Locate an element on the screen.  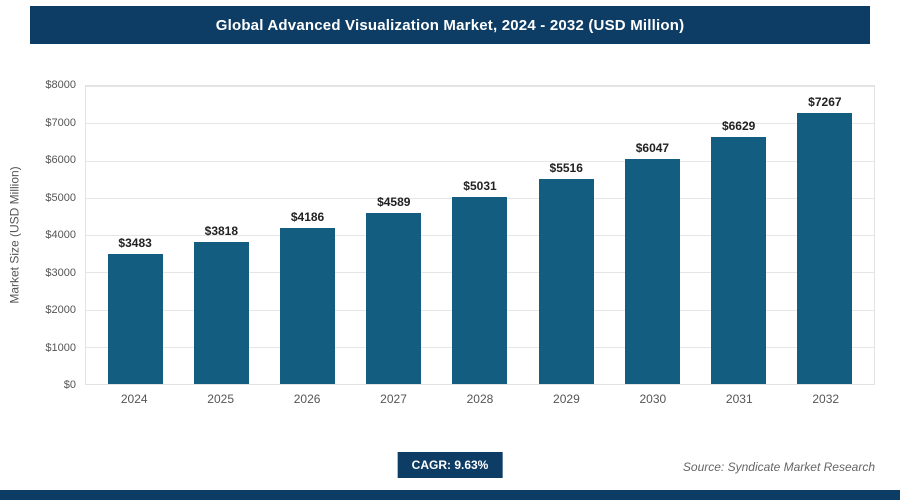
bar-group: $4186 is located at coordinates (307, 235).